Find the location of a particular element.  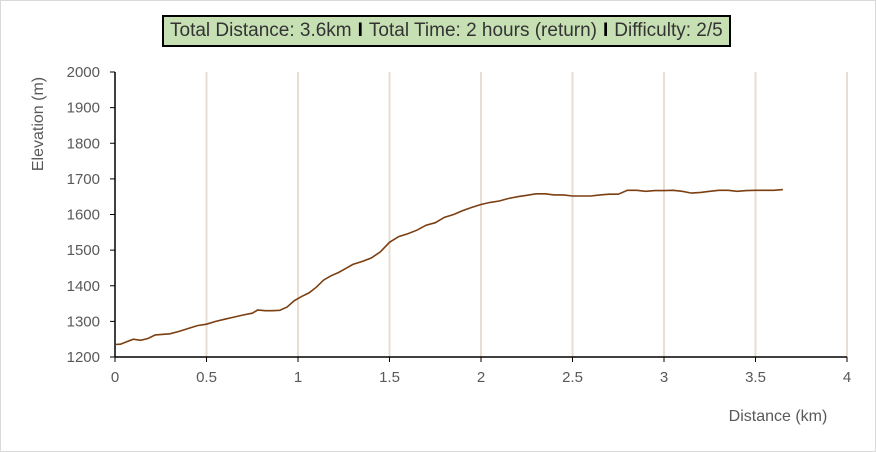

x-tick-label: 2.5 is located at coordinates (572, 377).